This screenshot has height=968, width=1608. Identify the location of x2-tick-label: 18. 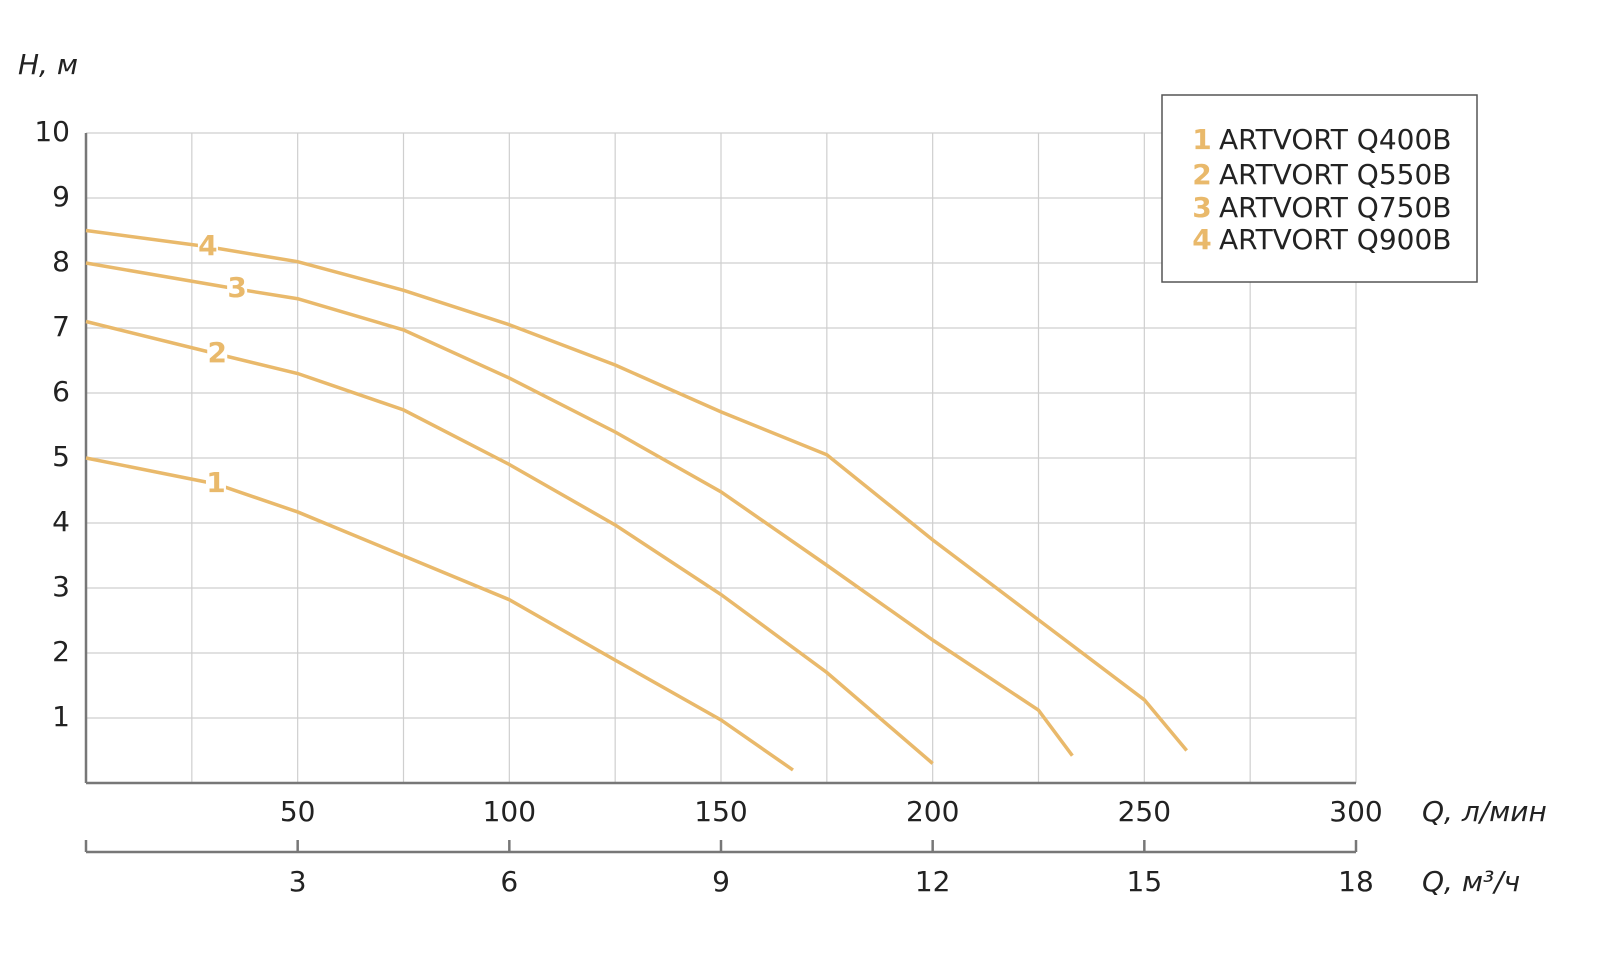
(1356, 881).